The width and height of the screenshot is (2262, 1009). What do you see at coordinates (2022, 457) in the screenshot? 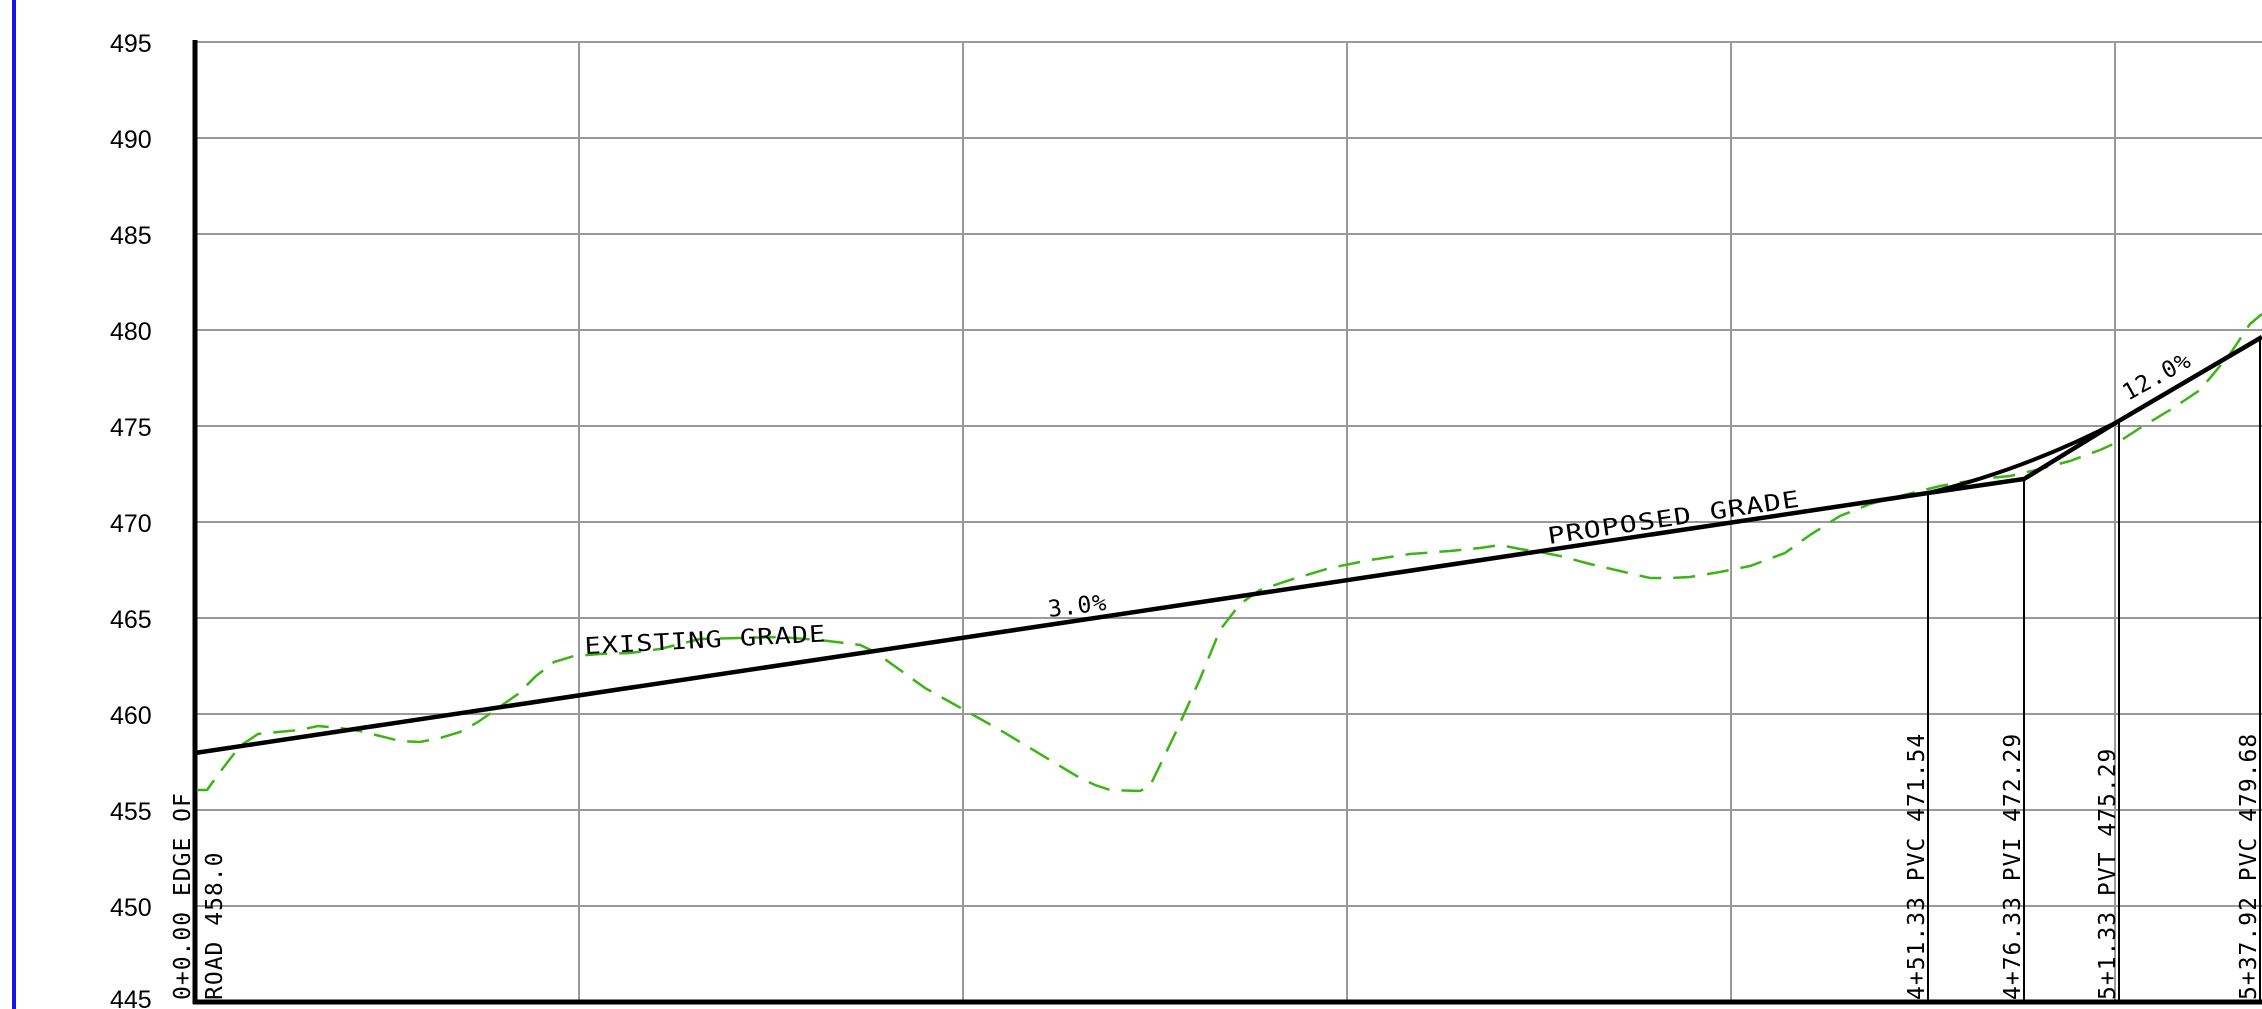
I see `vertical-curve` at bounding box center [2022, 457].